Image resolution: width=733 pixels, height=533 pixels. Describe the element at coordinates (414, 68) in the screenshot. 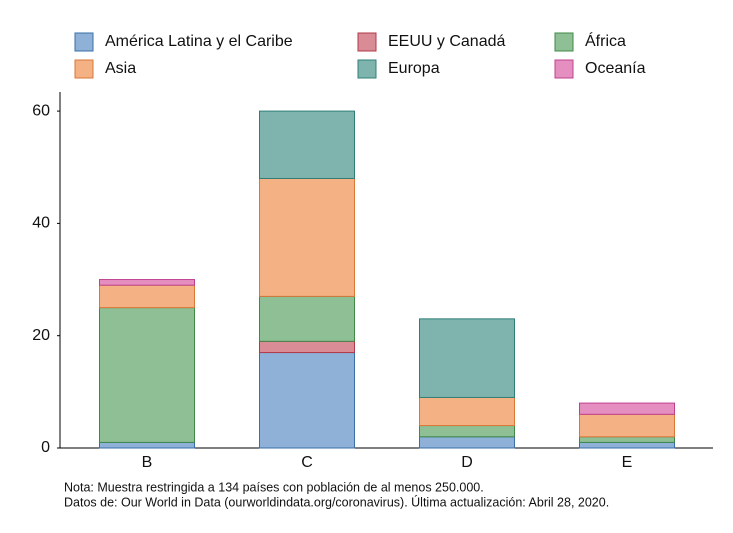

I see `legend-label: Europa` at that location.